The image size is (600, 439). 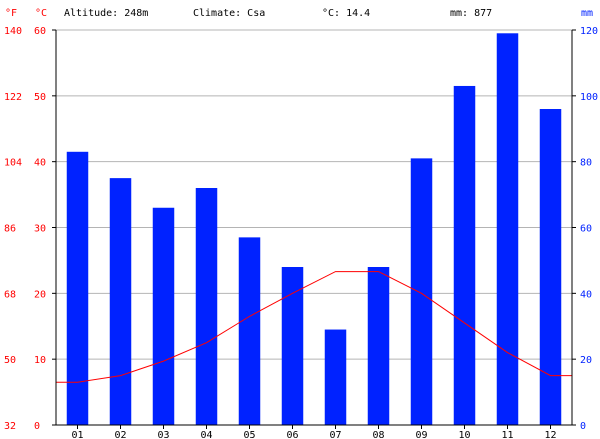 I want to click on month-axis-ticks: 01 02 03 04 05 06 07 08 09 10 11 12, so click(x=314, y=432).